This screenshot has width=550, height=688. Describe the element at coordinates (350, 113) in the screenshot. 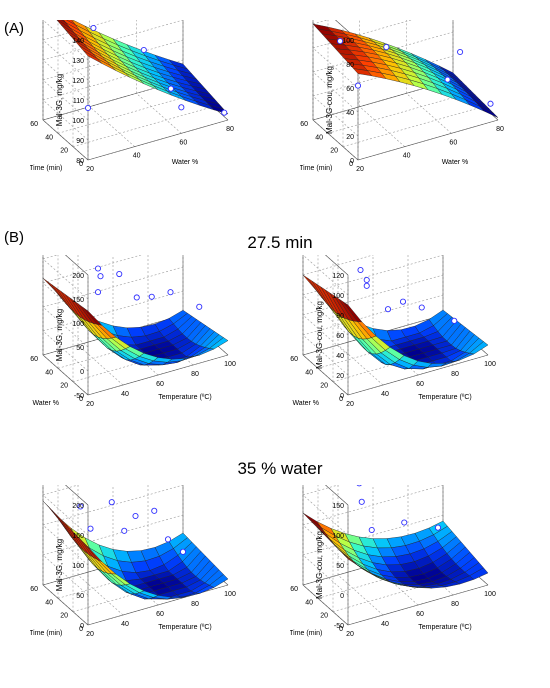

I see `z-tick-label: 40` at that location.